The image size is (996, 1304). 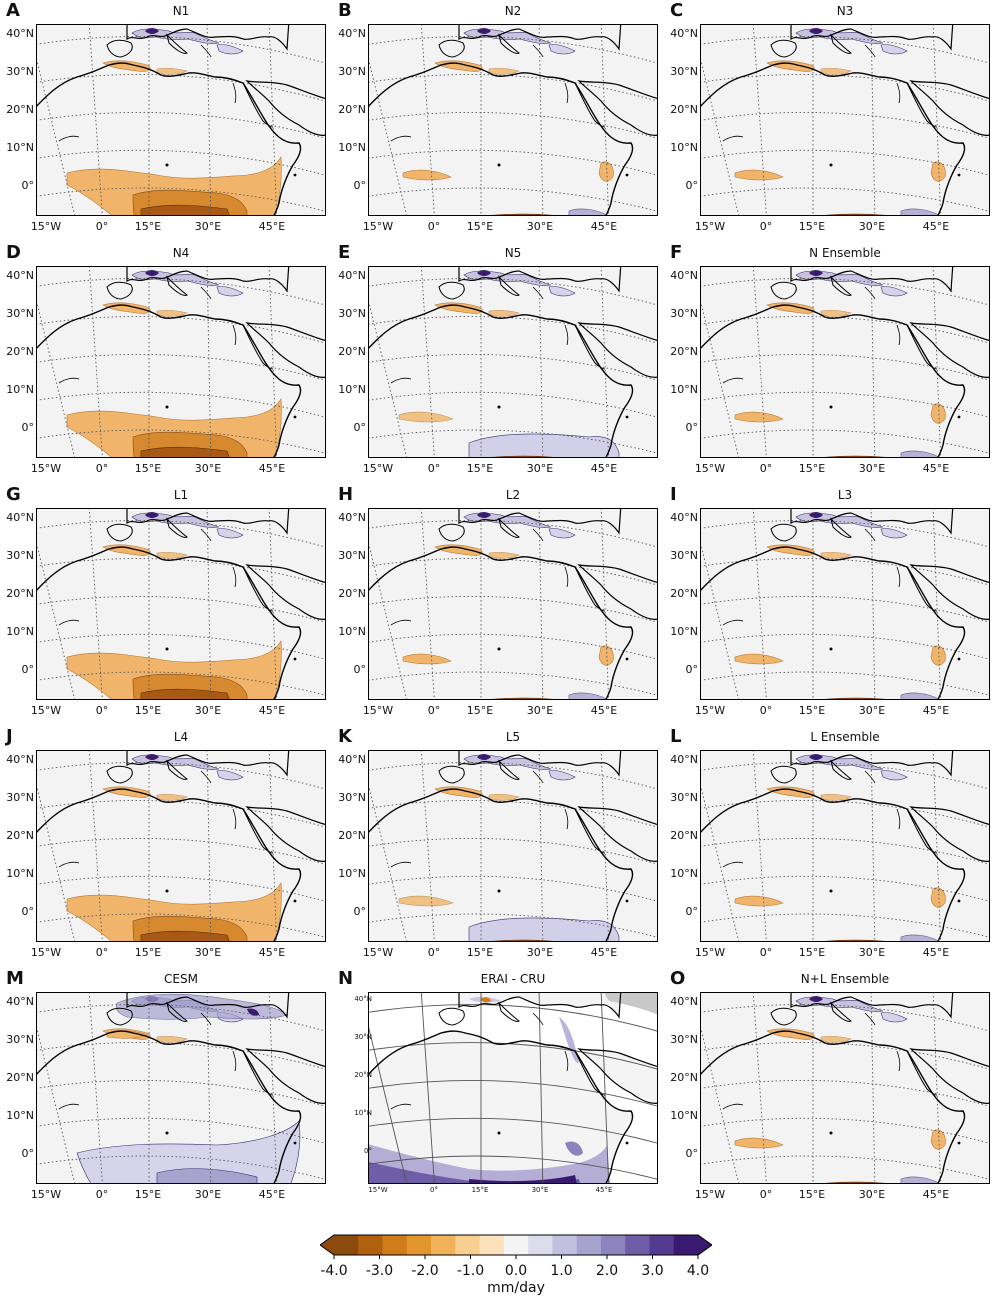 What do you see at coordinates (698, 1271) in the screenshot?
I see `colorbar-tick-label: 4.0` at bounding box center [698, 1271].